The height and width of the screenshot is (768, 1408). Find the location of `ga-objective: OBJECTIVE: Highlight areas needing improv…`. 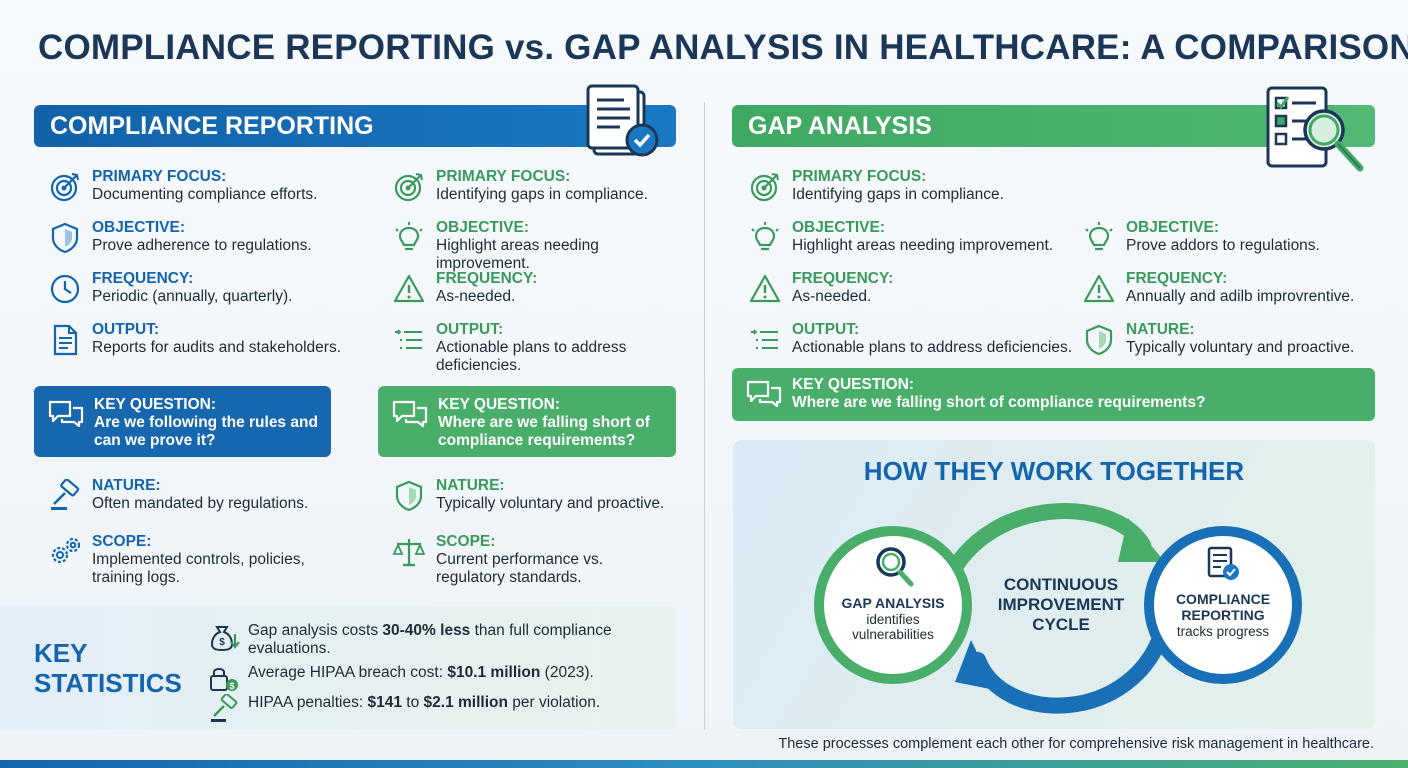

ga-objective: OBJECTIVE: Highlight areas needing improv… is located at coordinates (913, 244).